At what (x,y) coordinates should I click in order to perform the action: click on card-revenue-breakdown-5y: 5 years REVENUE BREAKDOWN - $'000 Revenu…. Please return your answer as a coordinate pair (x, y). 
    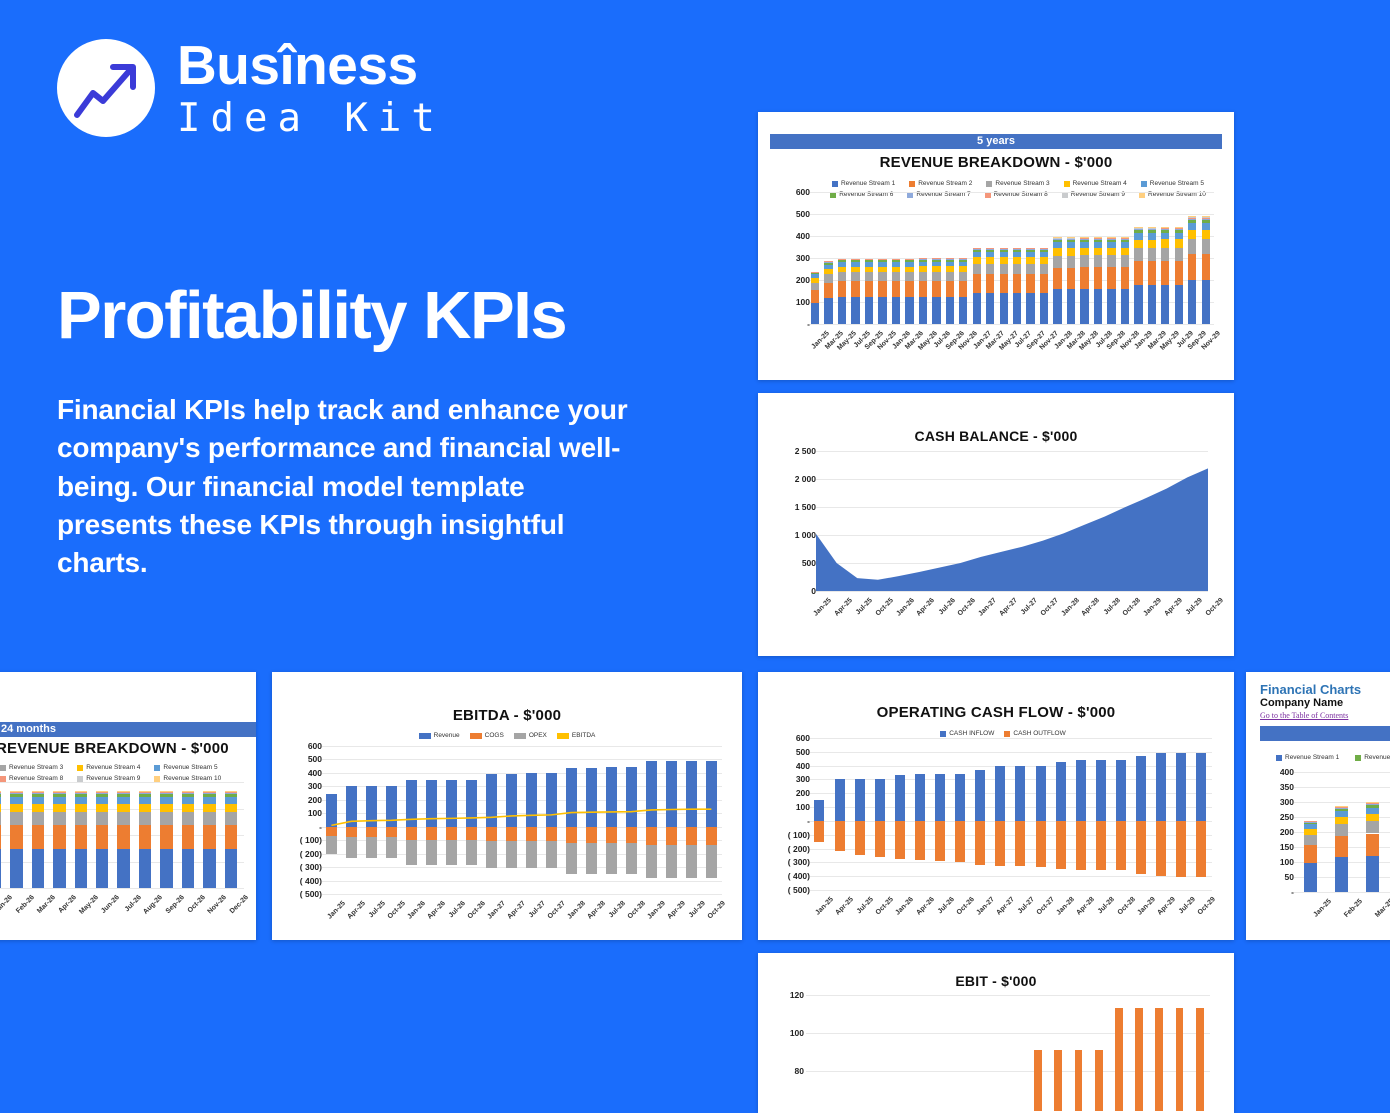
    Looking at the image, I should click on (996, 246).